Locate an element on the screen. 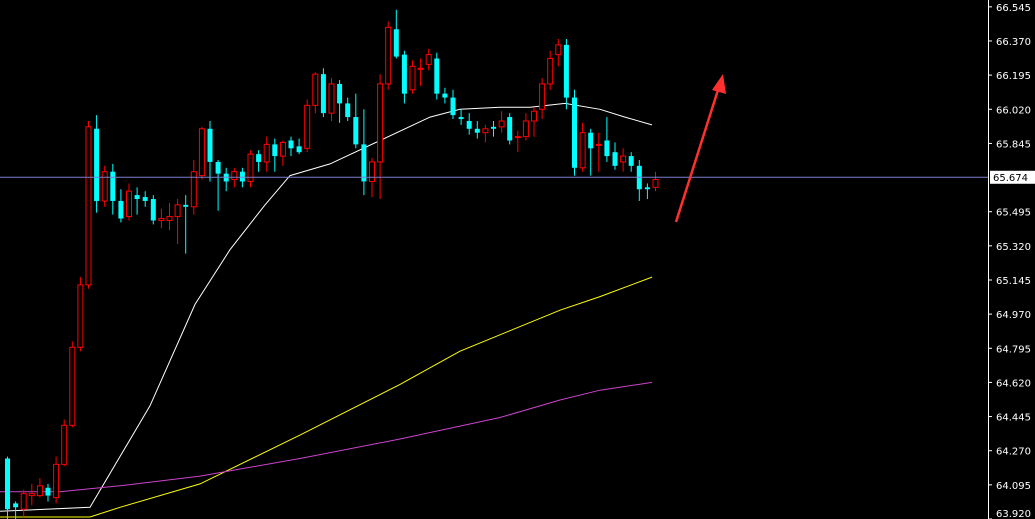 This screenshot has width=1035, height=519. annotation-arrow-shaft is located at coordinates (697, 156).